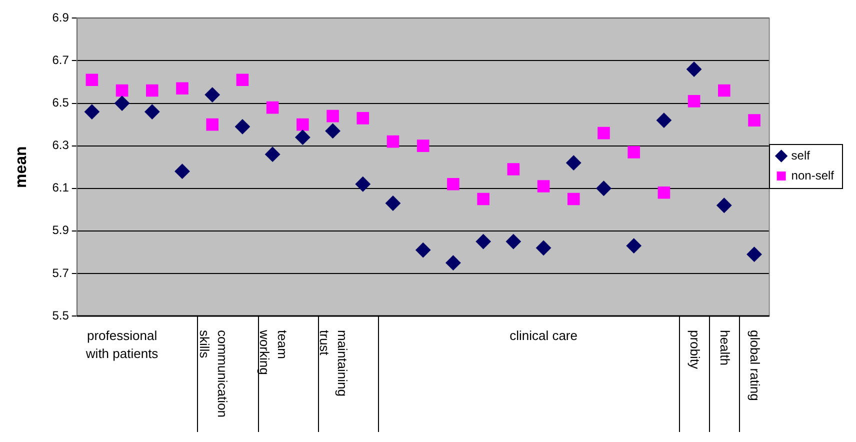 The height and width of the screenshot is (442, 856). I want to click on y-tick-label: 5.5, so click(61, 315).